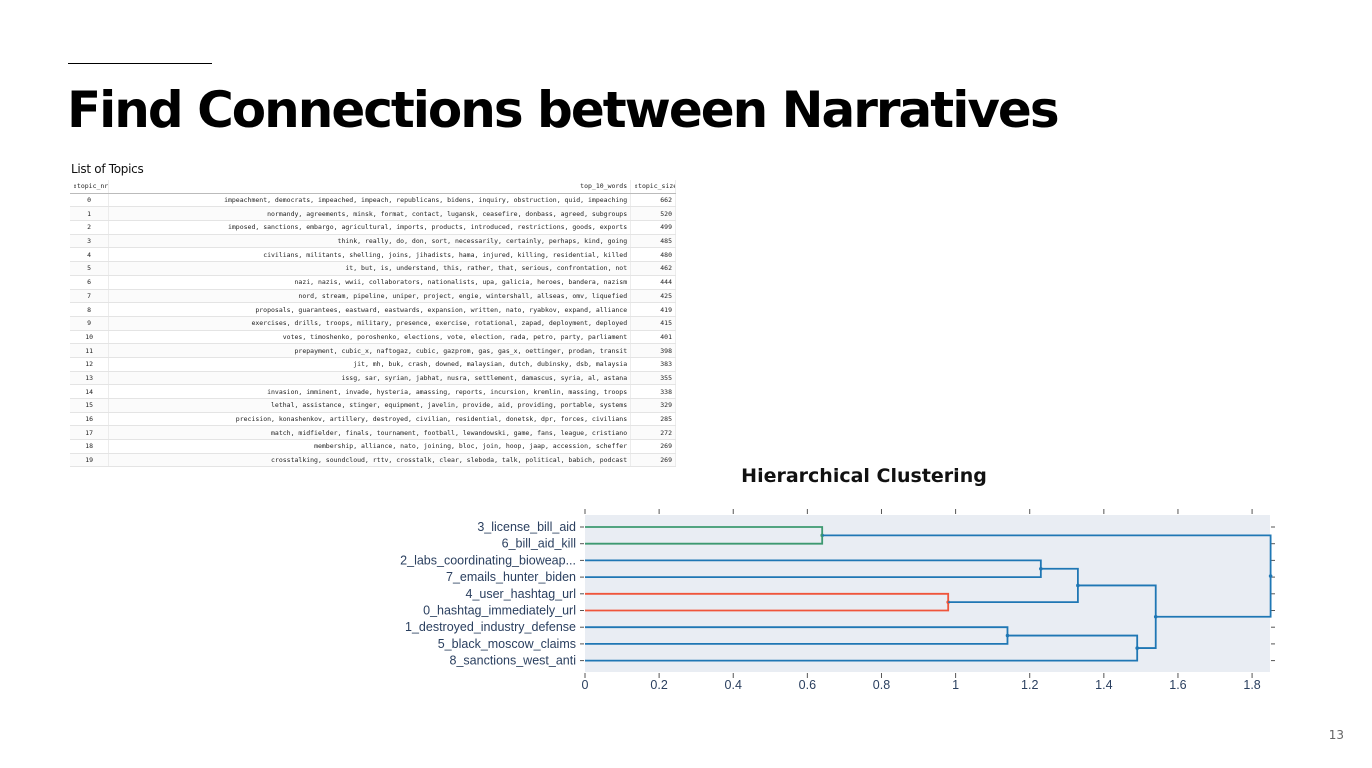 Image resolution: width=1372 pixels, height=768 pixels. I want to click on leaf-label: 6_bill_aid_kill, so click(539, 544).